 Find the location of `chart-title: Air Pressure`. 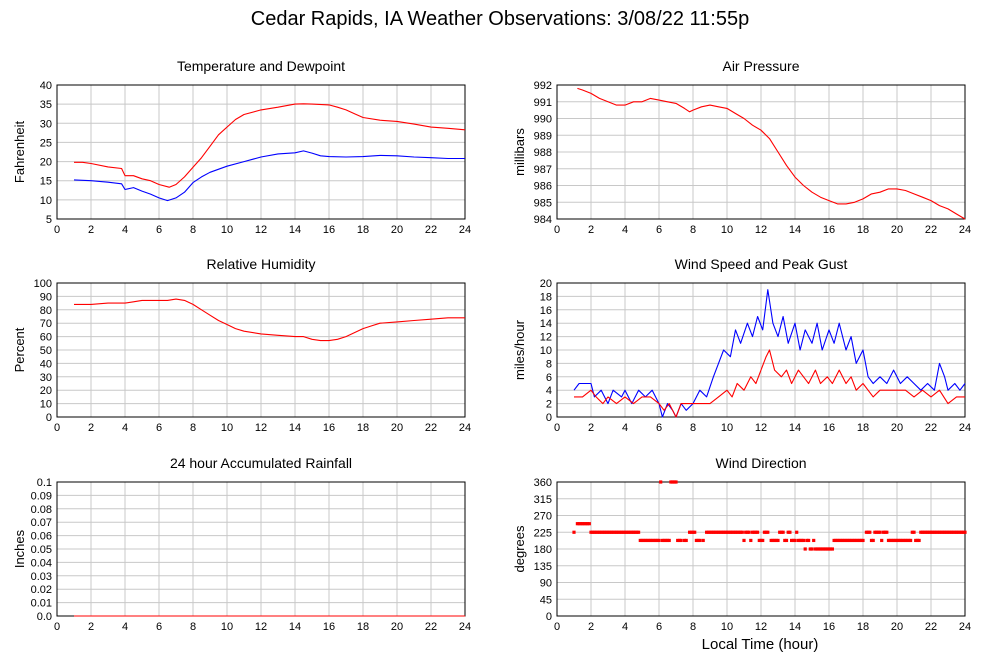

chart-title: Air Pressure is located at coordinates (760, 66).